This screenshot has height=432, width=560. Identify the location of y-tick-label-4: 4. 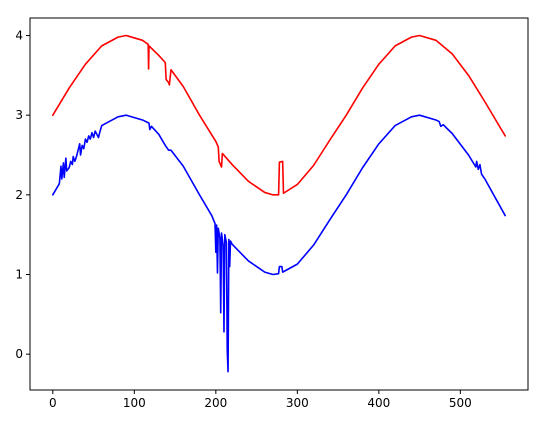
(19, 36).